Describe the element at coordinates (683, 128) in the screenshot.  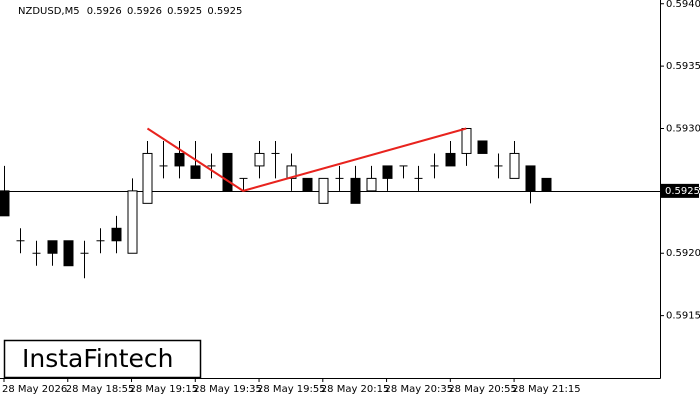
I see `y-tick-label: 0.5930` at that location.